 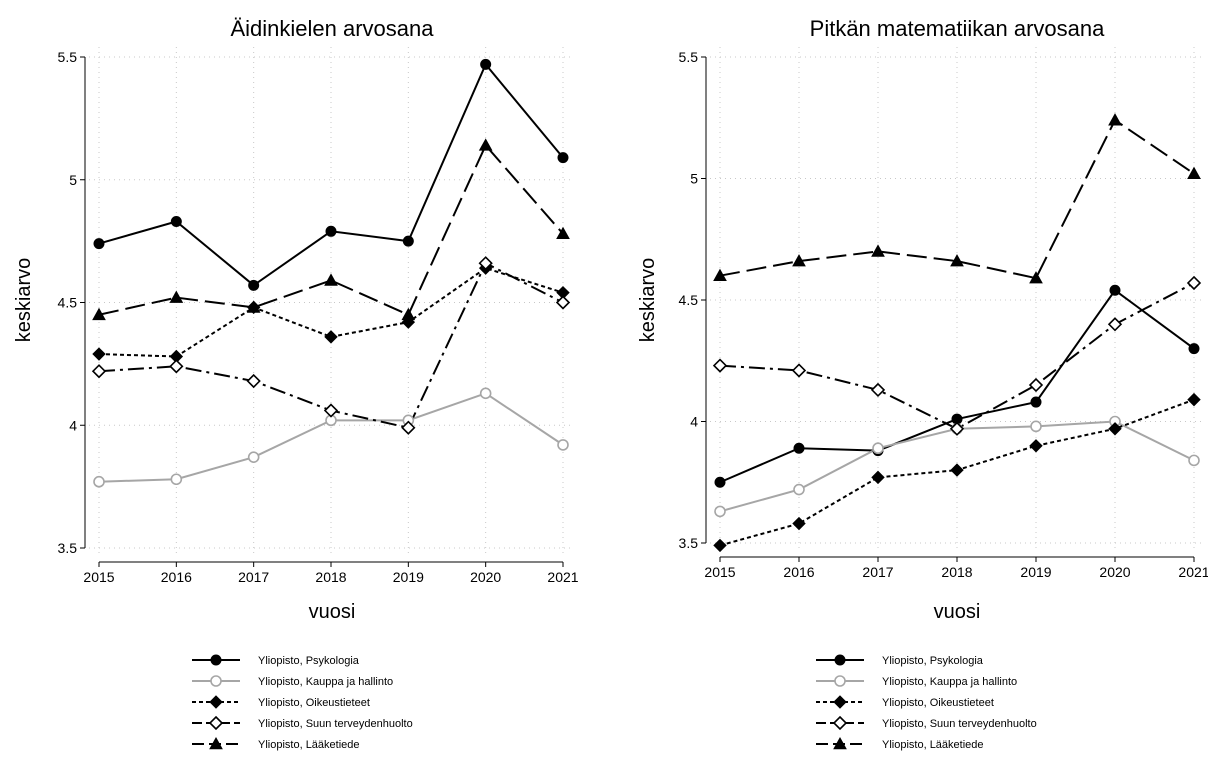 What do you see at coordinates (957, 356) in the screenshot?
I see `series-line` at bounding box center [957, 356].